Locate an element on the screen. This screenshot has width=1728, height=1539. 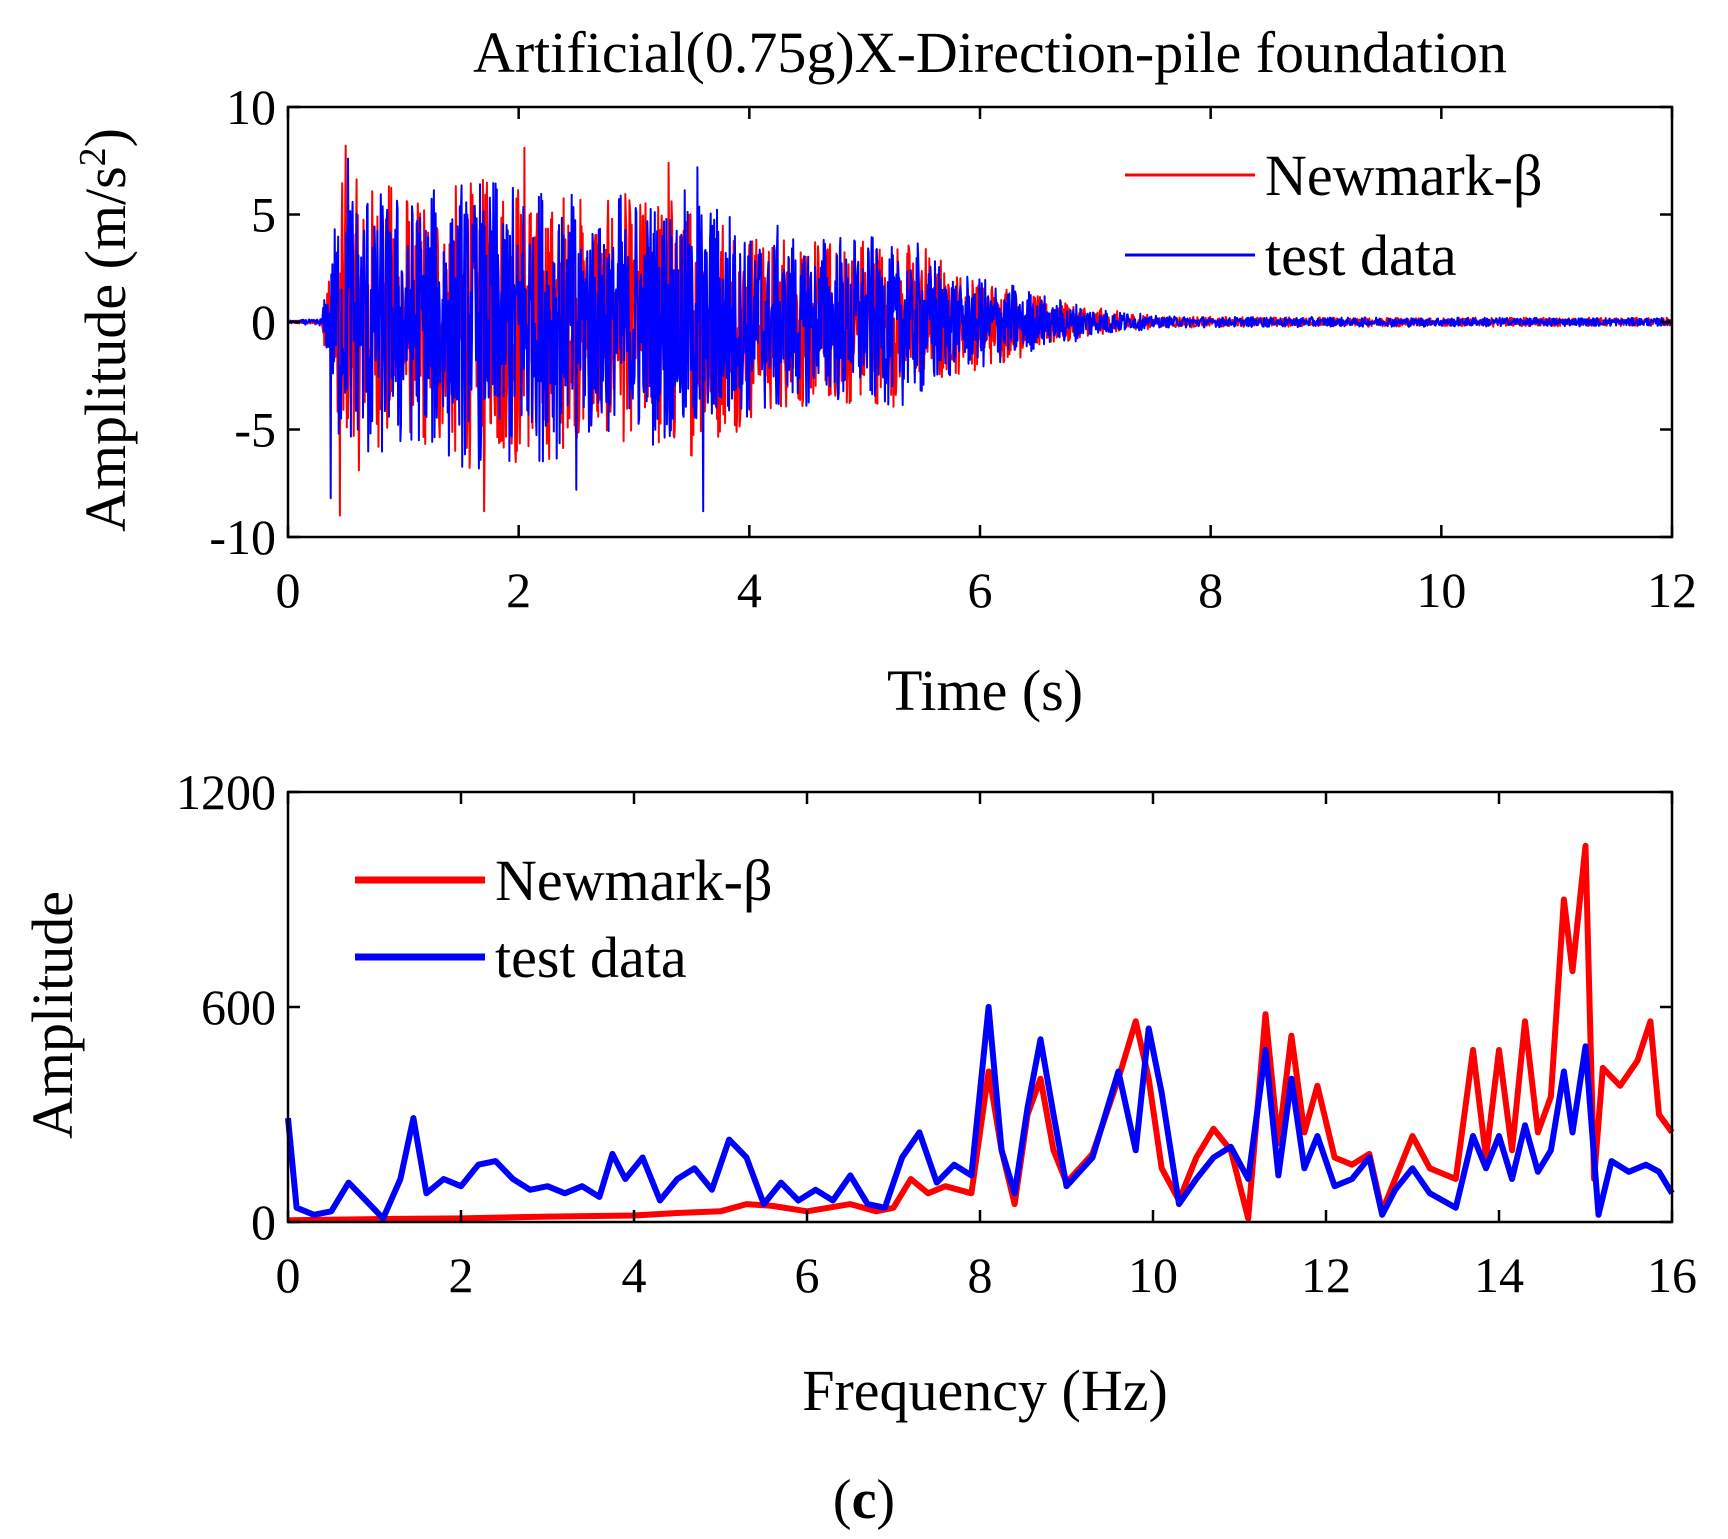
spectrum-x-tick-label: 16 is located at coordinates (1672, 1275).